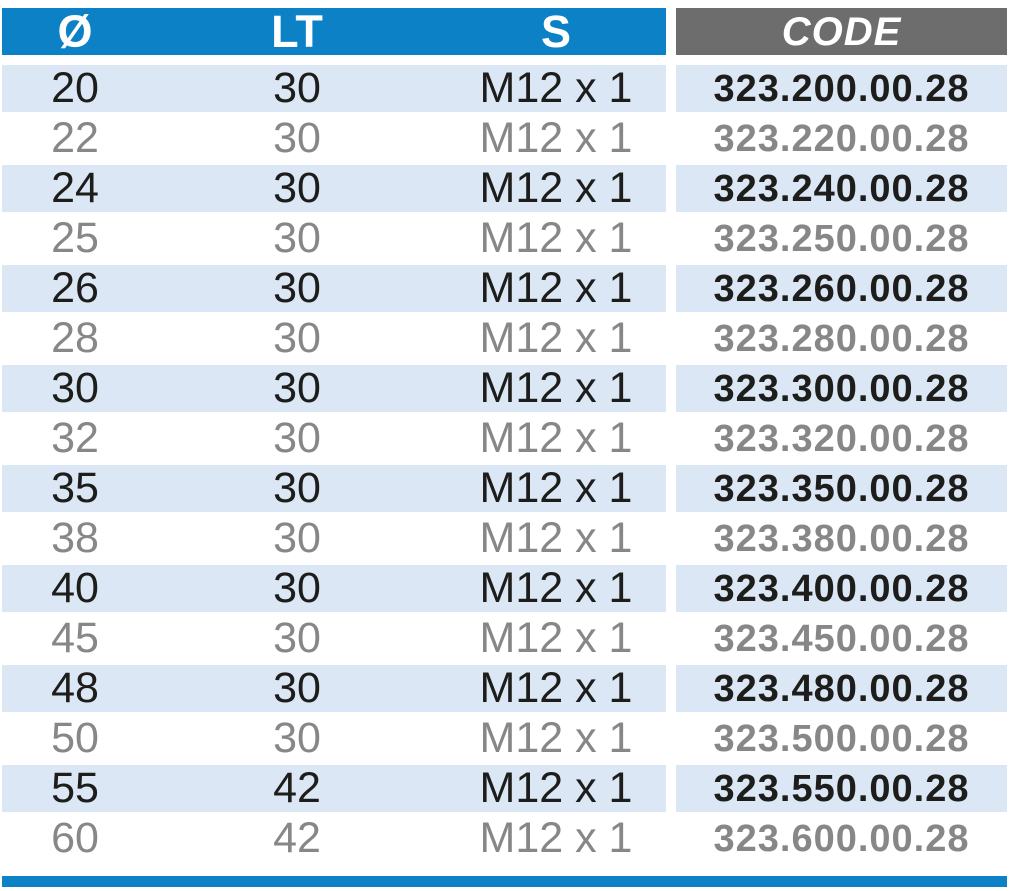 Image resolution: width=1010 pixels, height=891 pixels. I want to click on cell-diameter: 55, so click(75, 790).